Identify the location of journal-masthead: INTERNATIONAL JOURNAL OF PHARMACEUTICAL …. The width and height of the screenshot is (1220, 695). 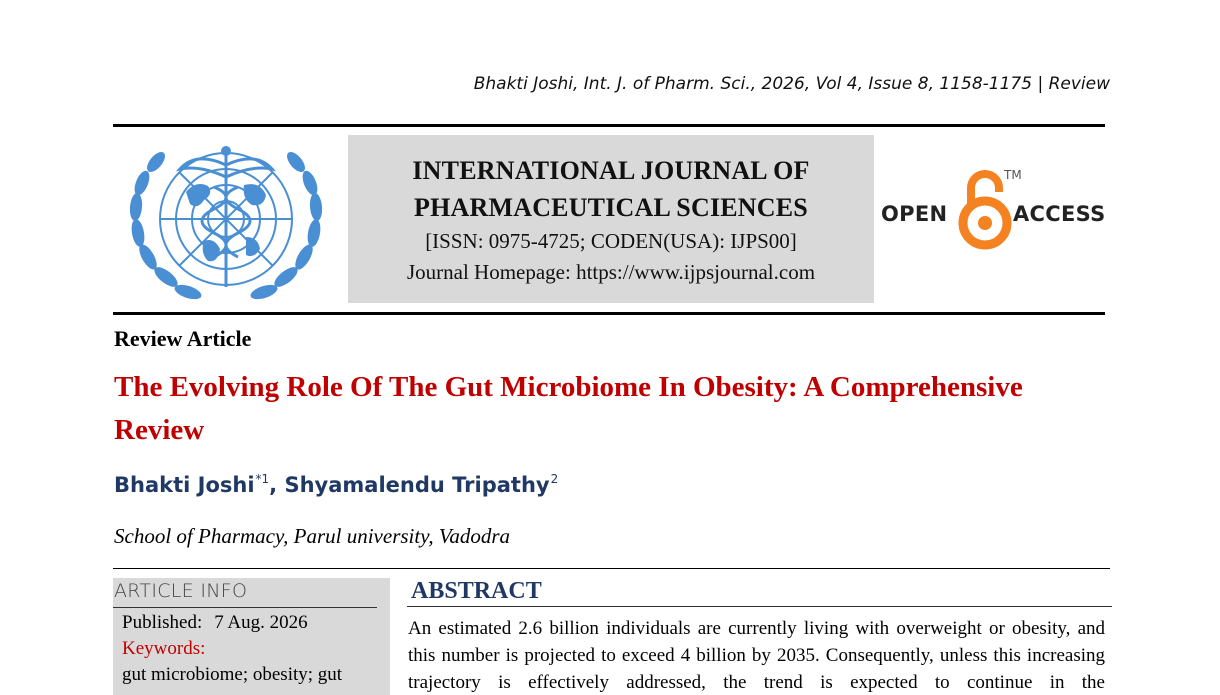
(611, 219).